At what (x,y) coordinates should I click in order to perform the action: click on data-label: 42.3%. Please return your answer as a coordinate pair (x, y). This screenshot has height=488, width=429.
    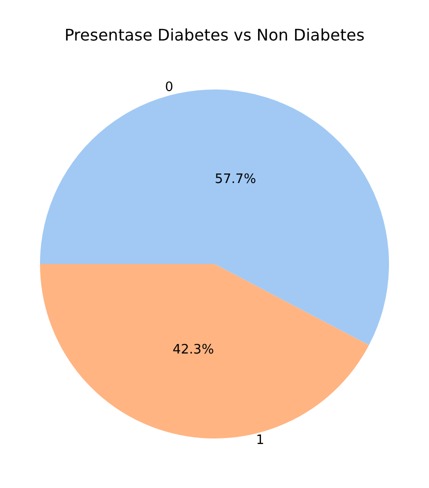
    Looking at the image, I should click on (193, 350).